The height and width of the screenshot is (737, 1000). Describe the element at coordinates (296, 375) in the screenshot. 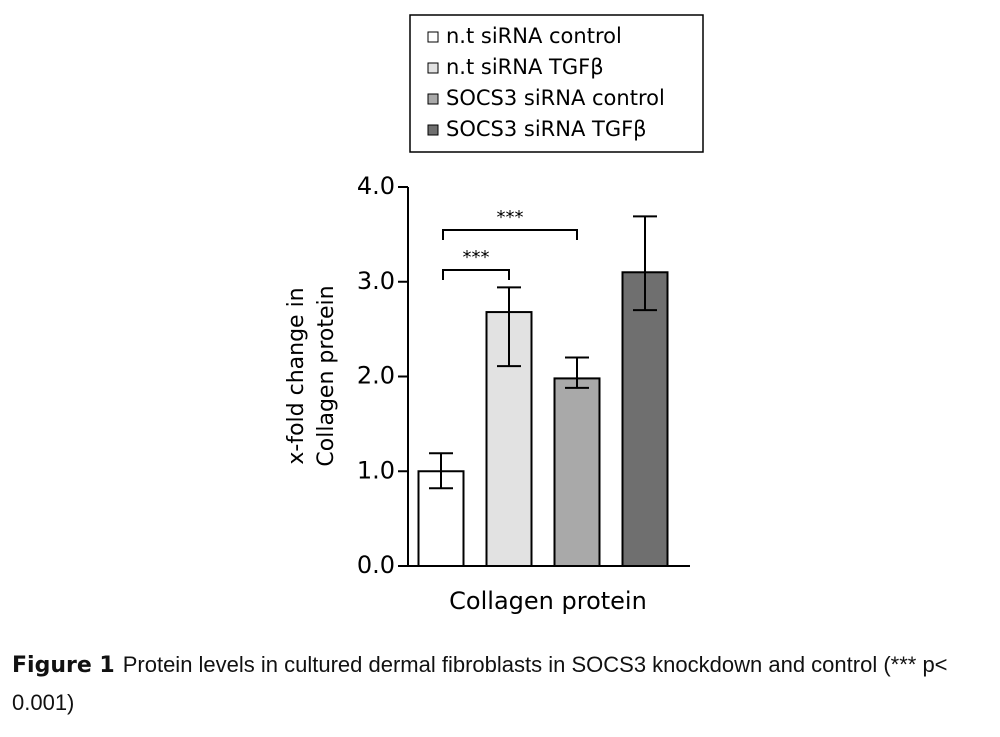

I see `y-axis-label: x-fold change in` at that location.